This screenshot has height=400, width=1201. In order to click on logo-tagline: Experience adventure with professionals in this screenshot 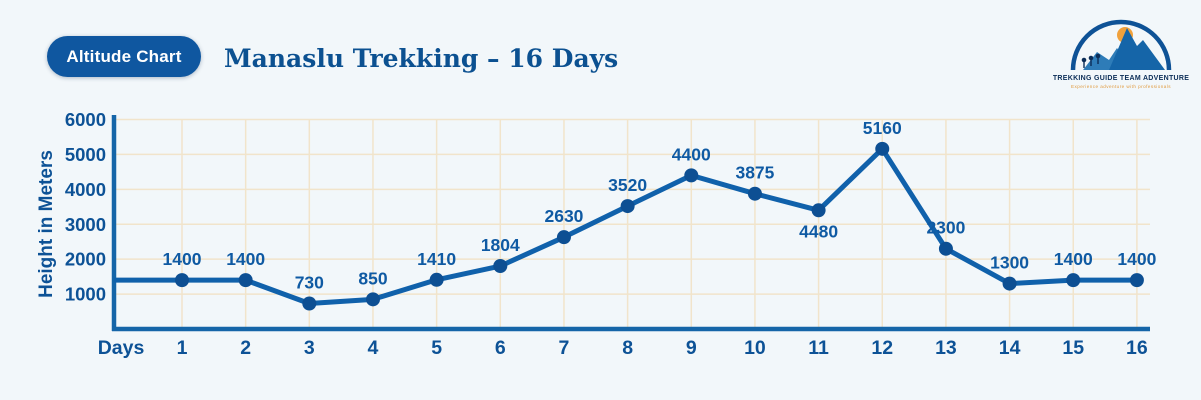, I will do `click(1121, 86)`.